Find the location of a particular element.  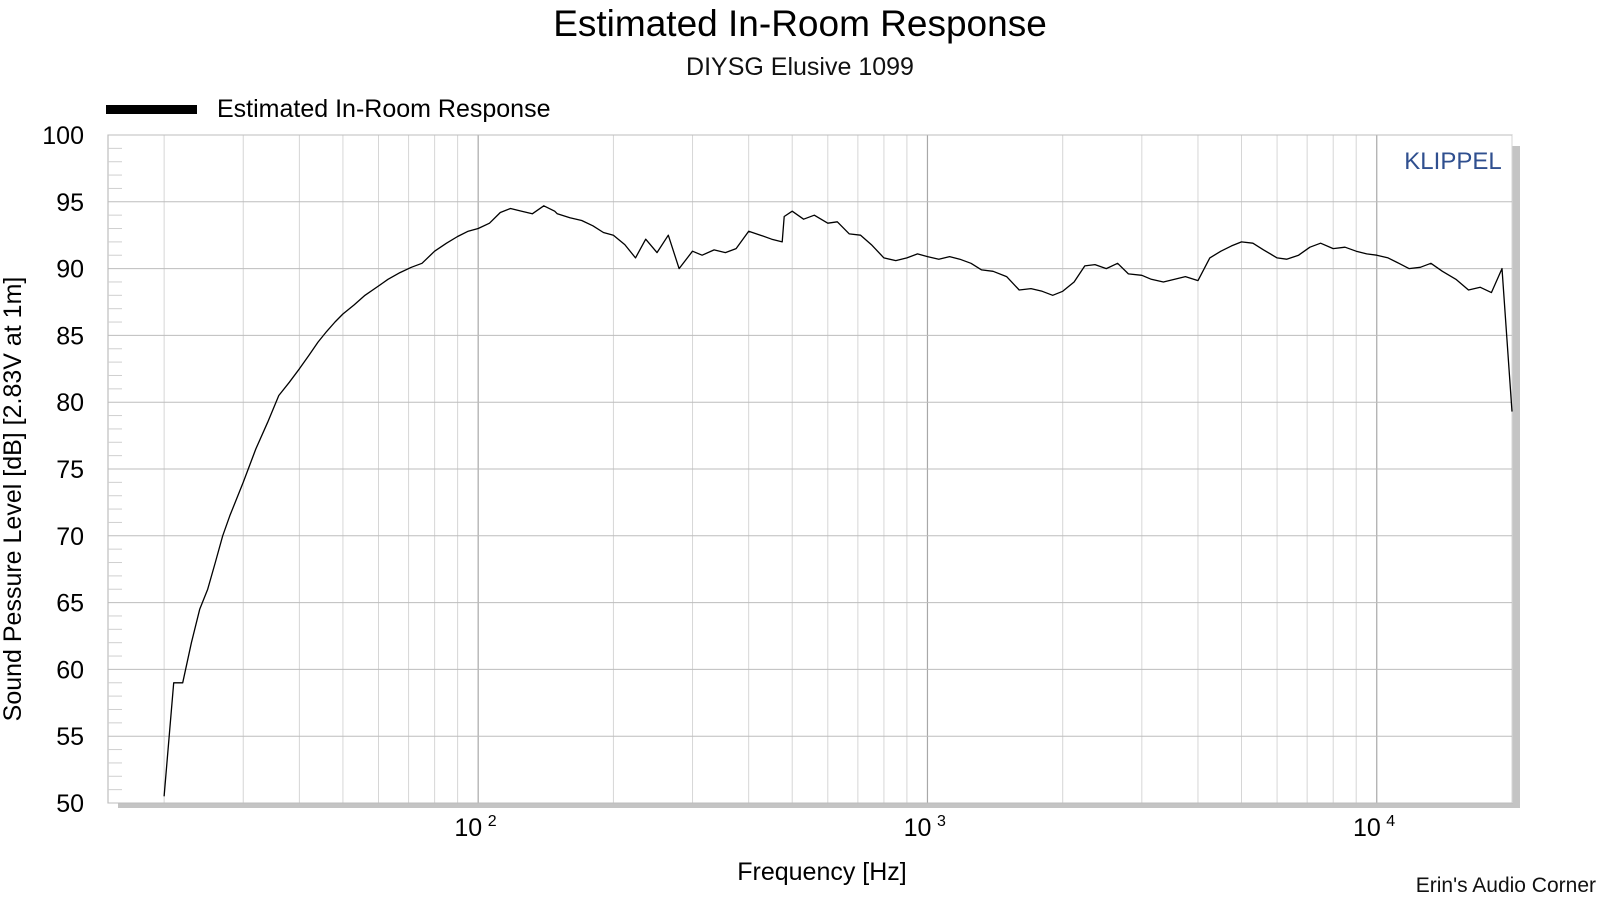

y-tick-labels: 50 55 60 65 70 75 80 85 90 95 100 is located at coordinates (63, 470).